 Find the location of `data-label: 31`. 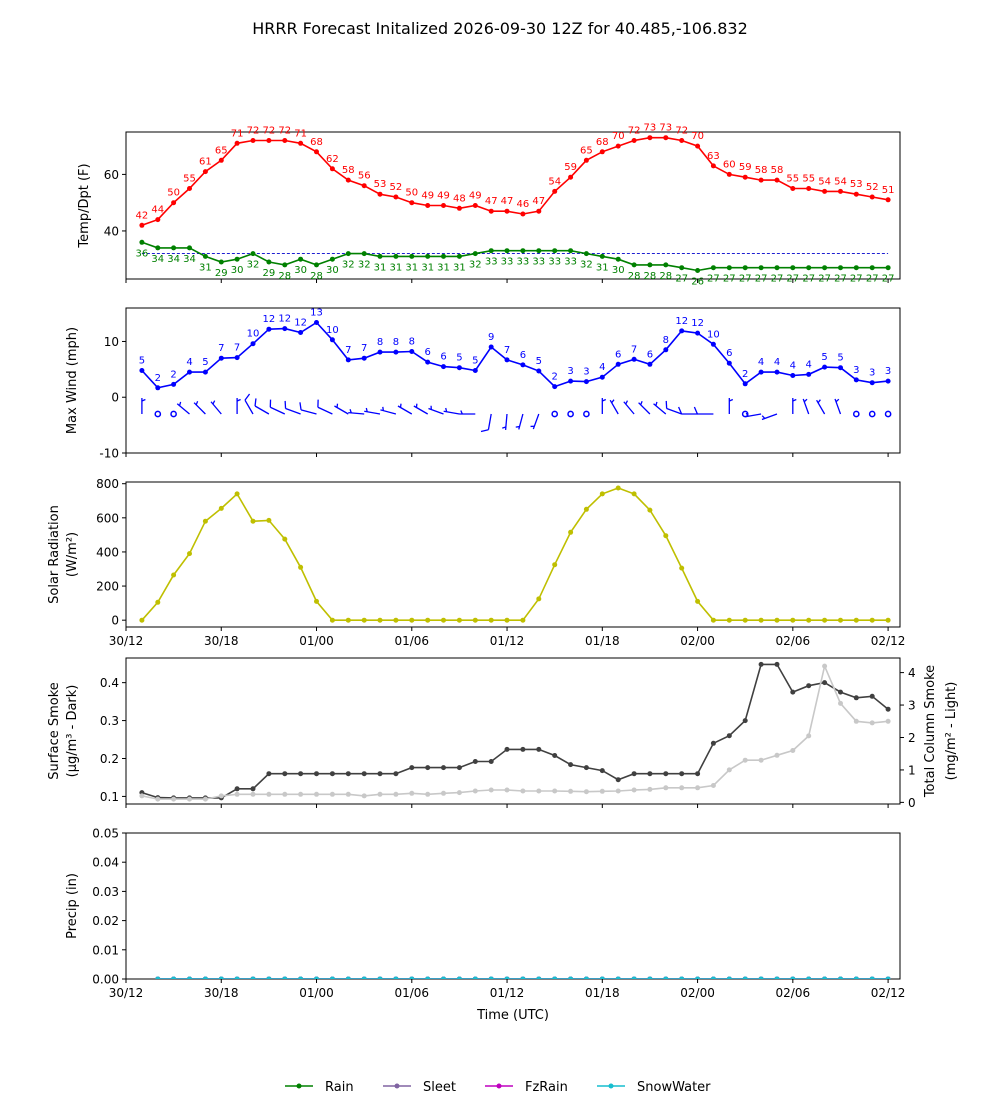

data-label: 31 is located at coordinates (443, 267).